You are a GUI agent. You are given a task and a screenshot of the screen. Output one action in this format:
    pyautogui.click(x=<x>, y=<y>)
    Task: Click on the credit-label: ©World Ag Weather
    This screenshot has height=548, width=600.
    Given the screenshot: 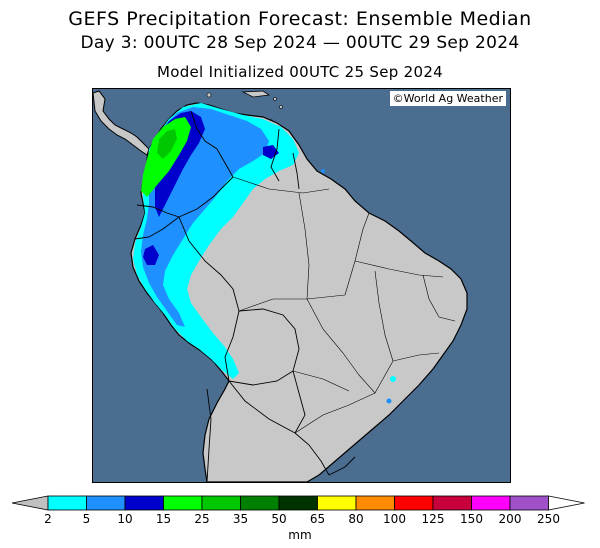 What is the action you would take?
    pyautogui.click(x=447, y=98)
    